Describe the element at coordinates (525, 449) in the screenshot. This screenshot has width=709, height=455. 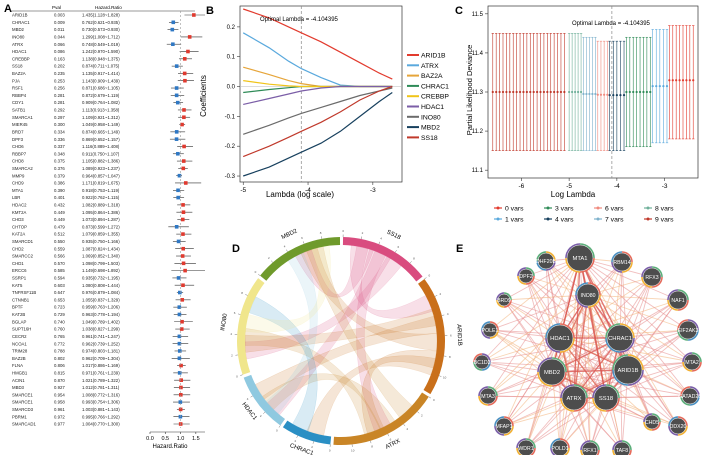
I see `network-node-label: WDR1` at that location.